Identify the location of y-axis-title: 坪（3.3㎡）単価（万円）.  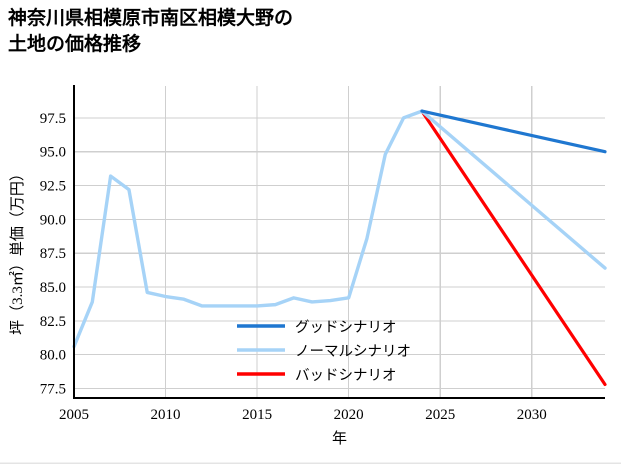
(17, 250).